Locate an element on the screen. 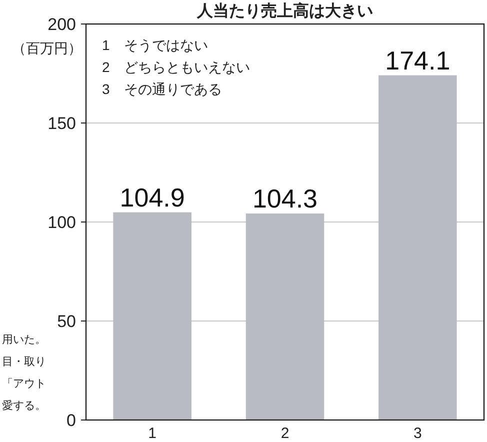 The width and height of the screenshot is (487, 442). data-label: 104.3 is located at coordinates (285, 198).